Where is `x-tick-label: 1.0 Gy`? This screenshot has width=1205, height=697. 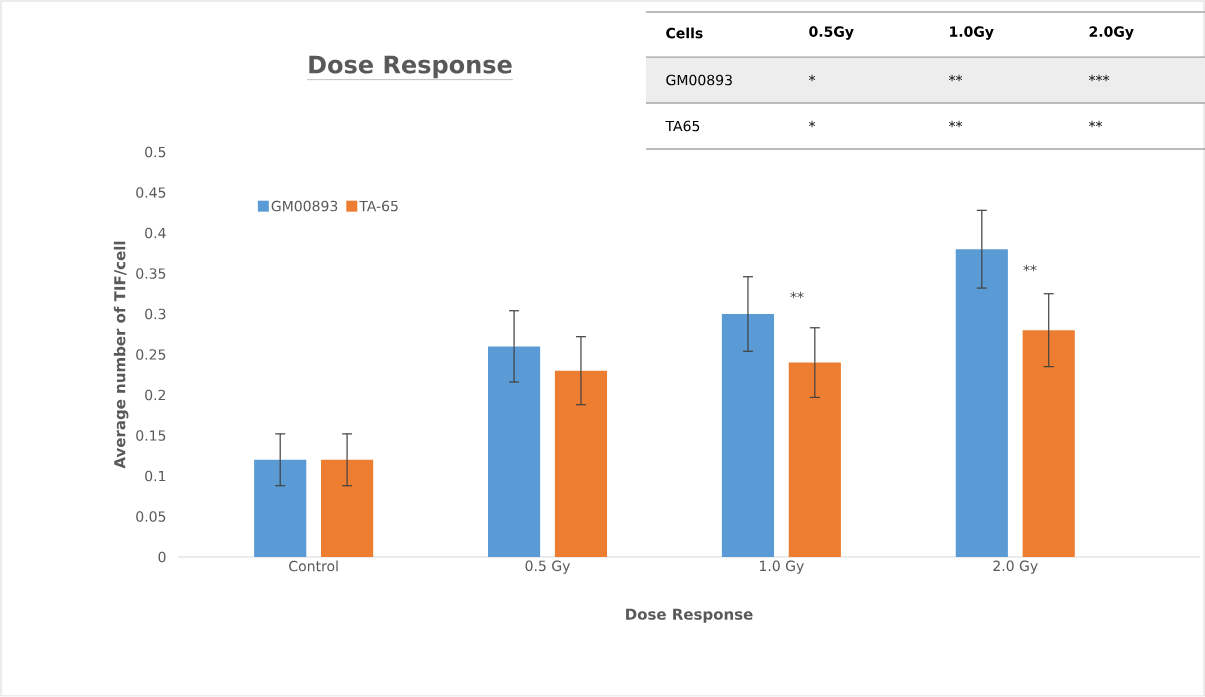 x-tick-label: 1.0 Gy is located at coordinates (782, 567).